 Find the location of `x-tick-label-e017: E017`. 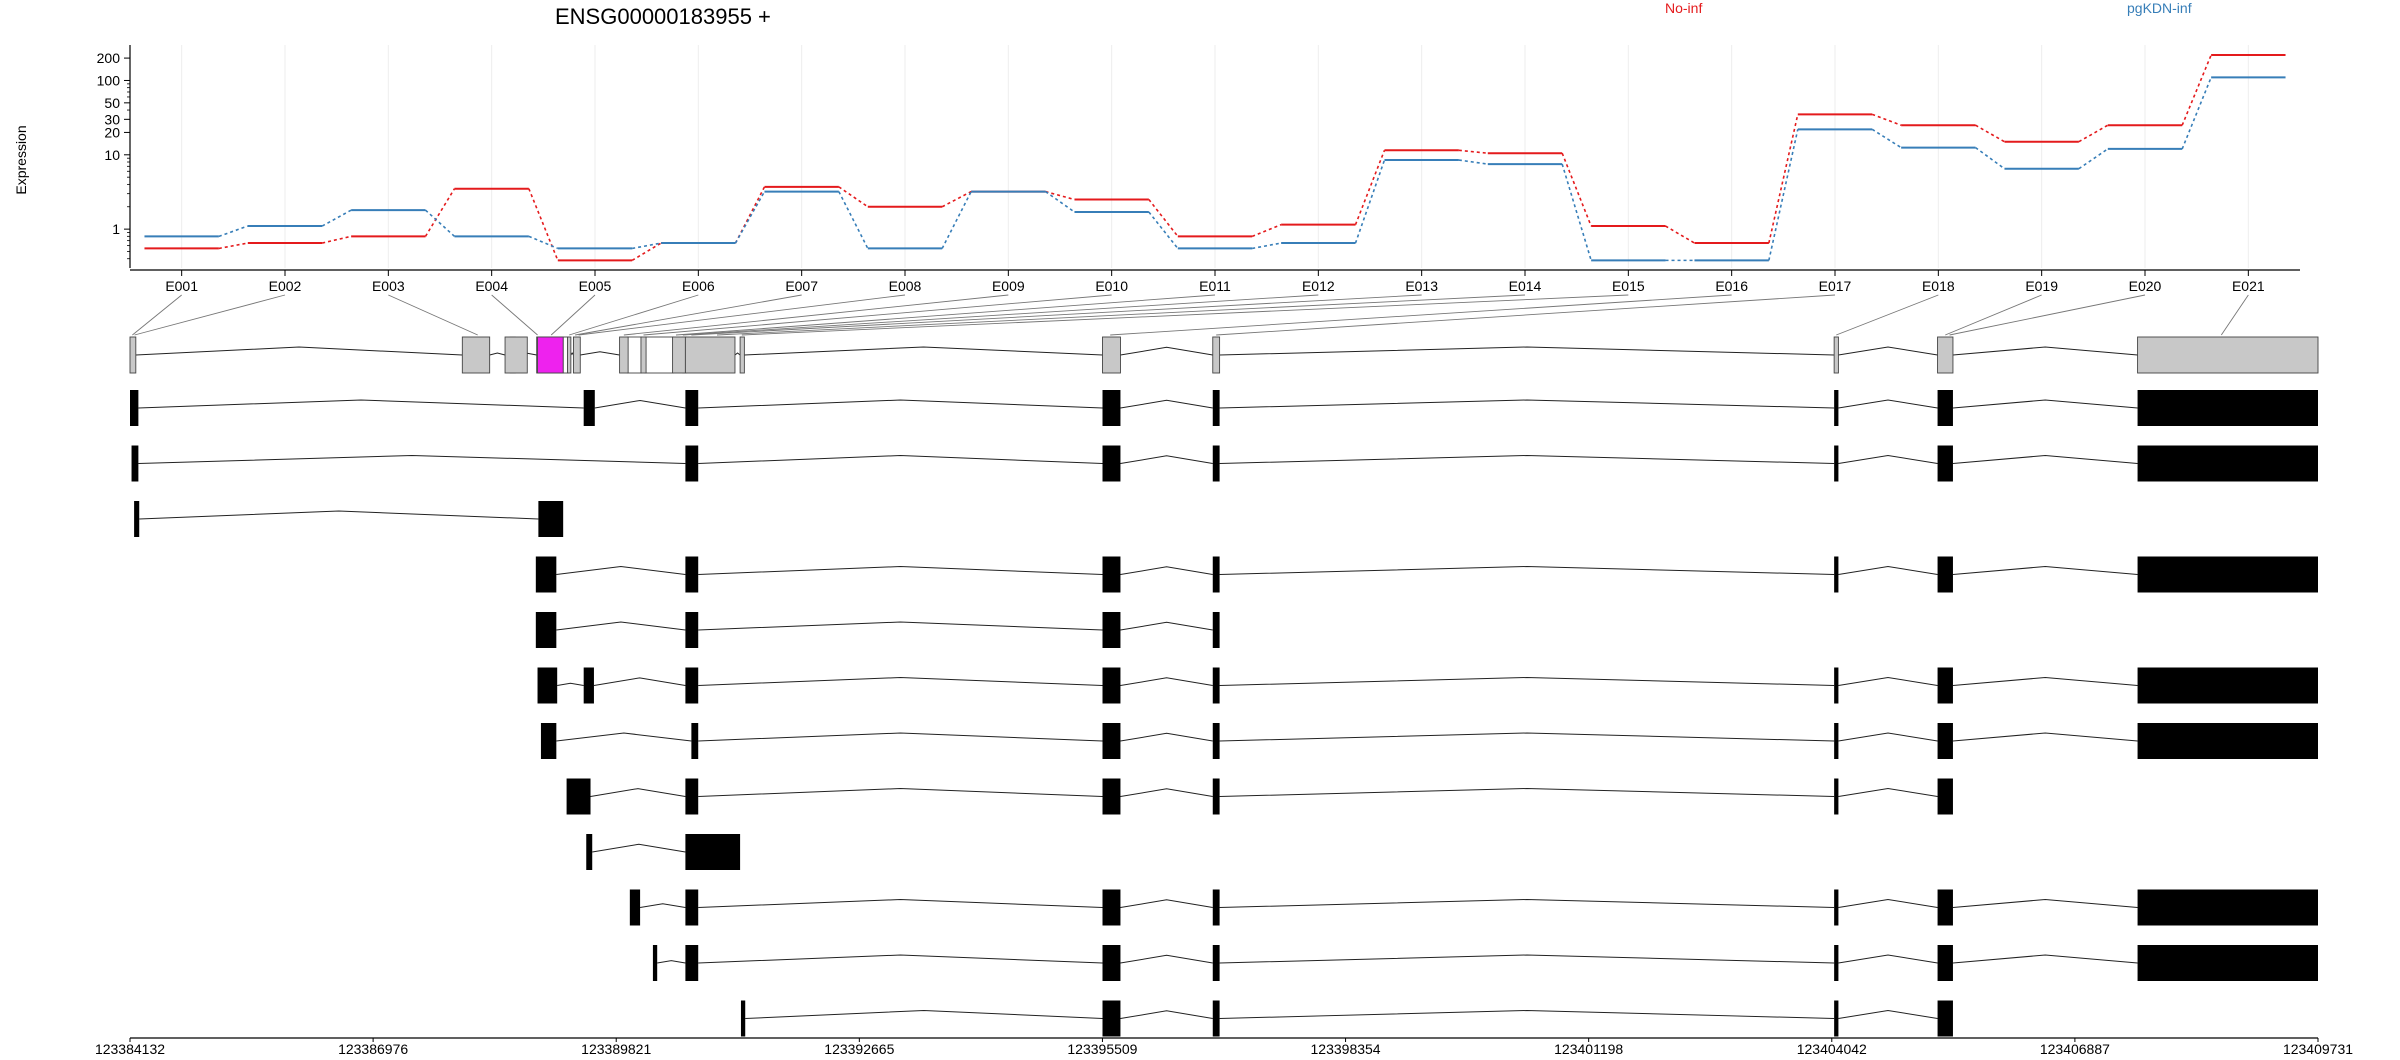

x-tick-label-e017: E017 is located at coordinates (1835, 286).